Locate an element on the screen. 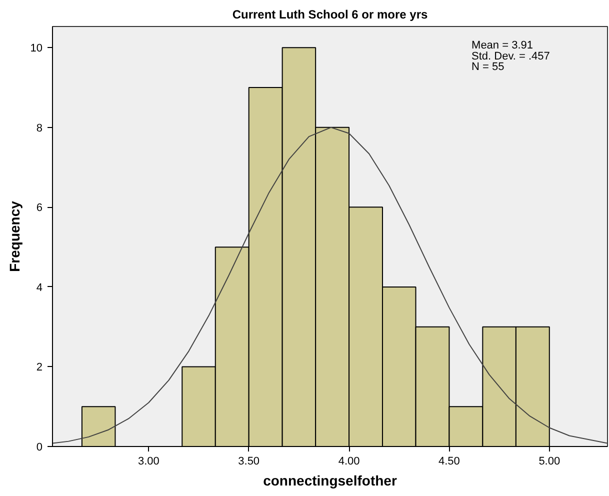  annotation: N = 55 is located at coordinates (488, 67).